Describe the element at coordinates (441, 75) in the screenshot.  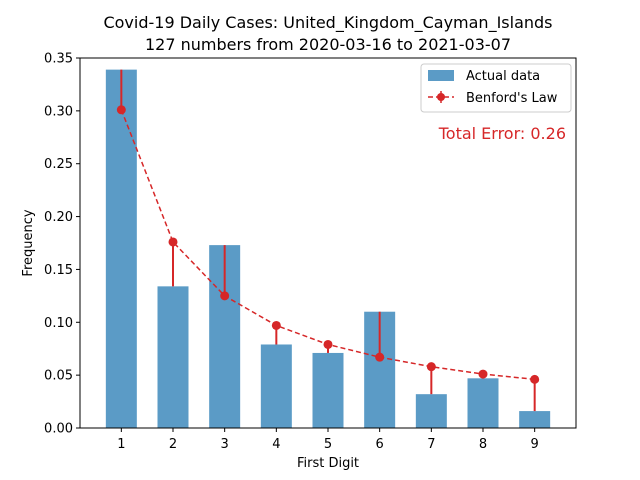
I see `legend-swatch-actual` at that location.